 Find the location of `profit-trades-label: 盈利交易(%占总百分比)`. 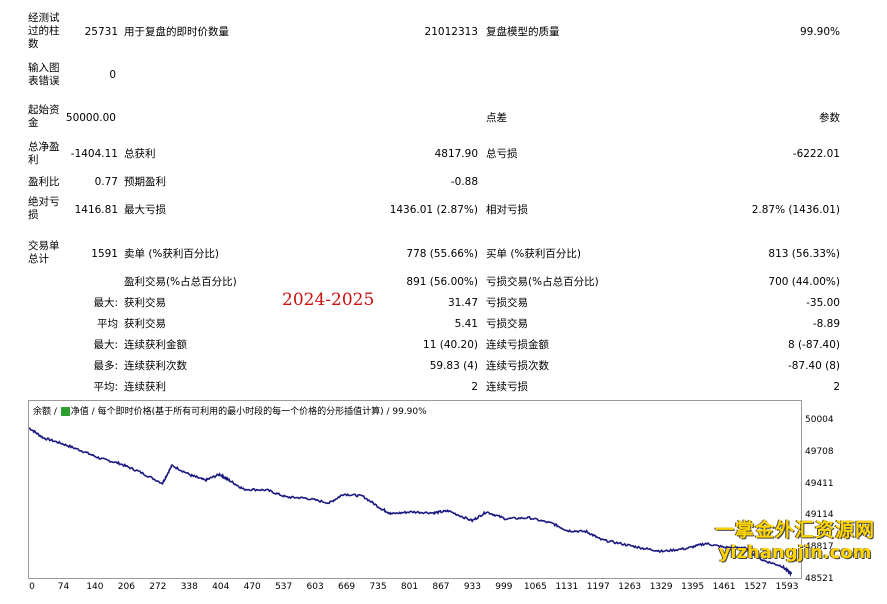

profit-trades-label: 盈利交易(%占总百分比) is located at coordinates (180, 282).